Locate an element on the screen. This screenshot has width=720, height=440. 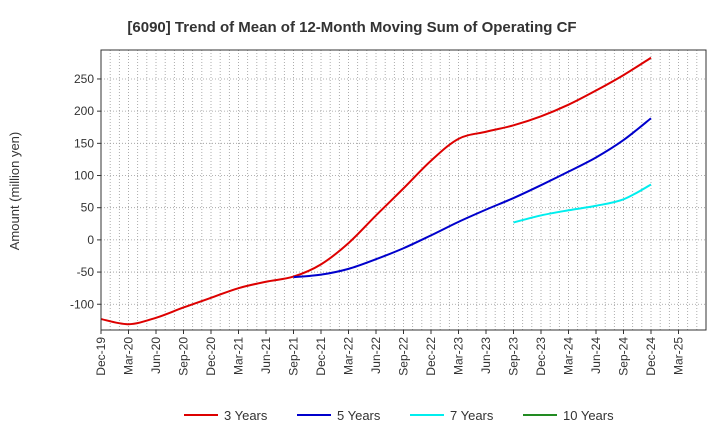
y-tick-label: 50 is located at coordinates (88, 208).